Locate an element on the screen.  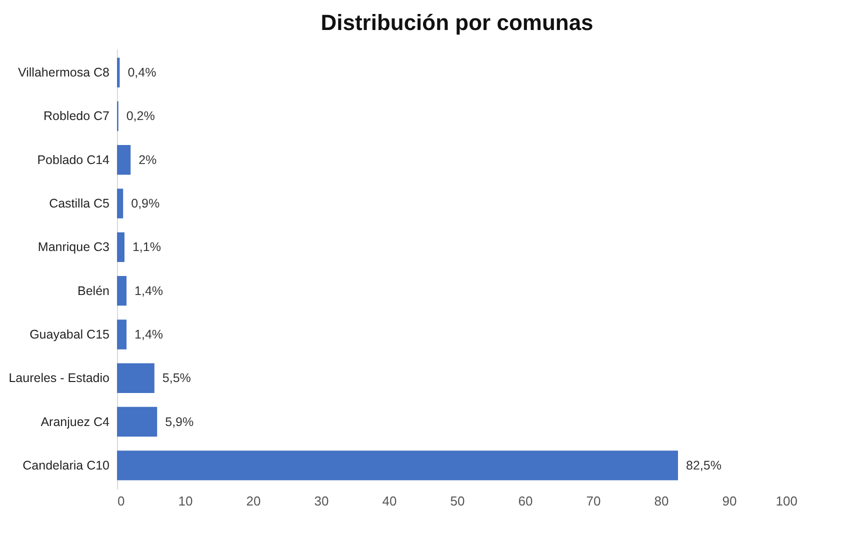
x-tick-label: 50 is located at coordinates (457, 501).